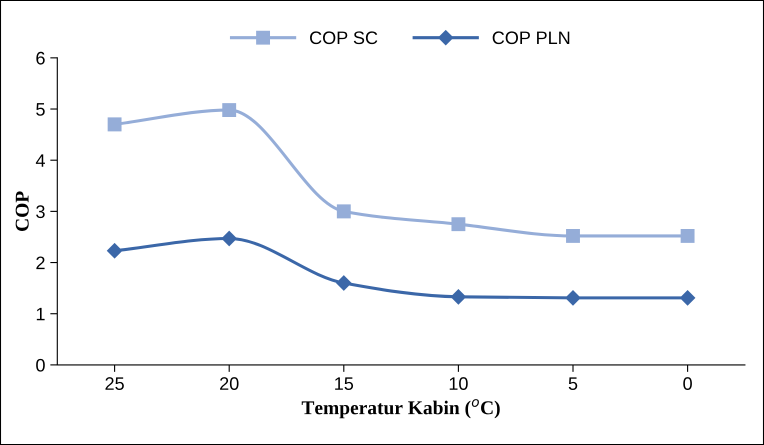  What do you see at coordinates (459, 383) in the screenshot?
I see `x-tick-label: 10` at bounding box center [459, 383].